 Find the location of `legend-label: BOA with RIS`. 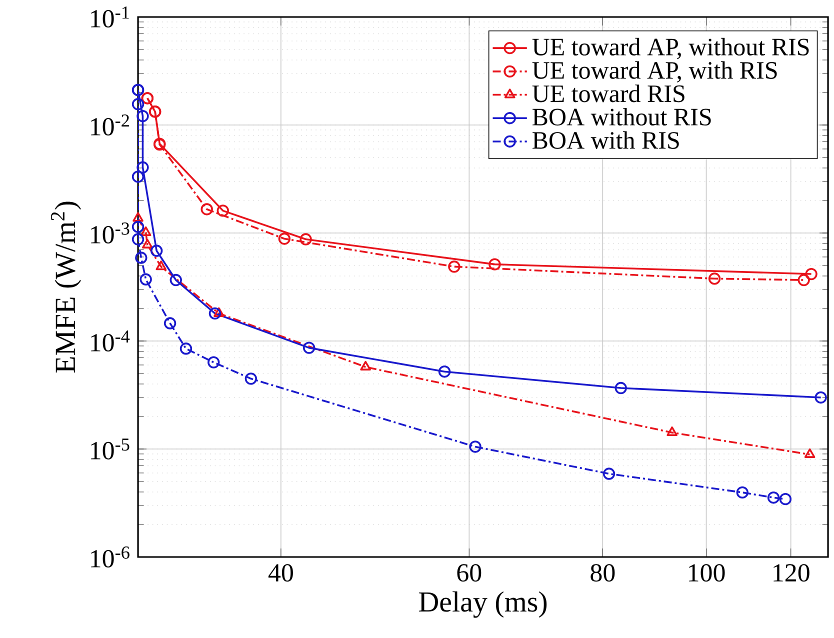

legend-label: BOA with RIS is located at coordinates (605, 140).